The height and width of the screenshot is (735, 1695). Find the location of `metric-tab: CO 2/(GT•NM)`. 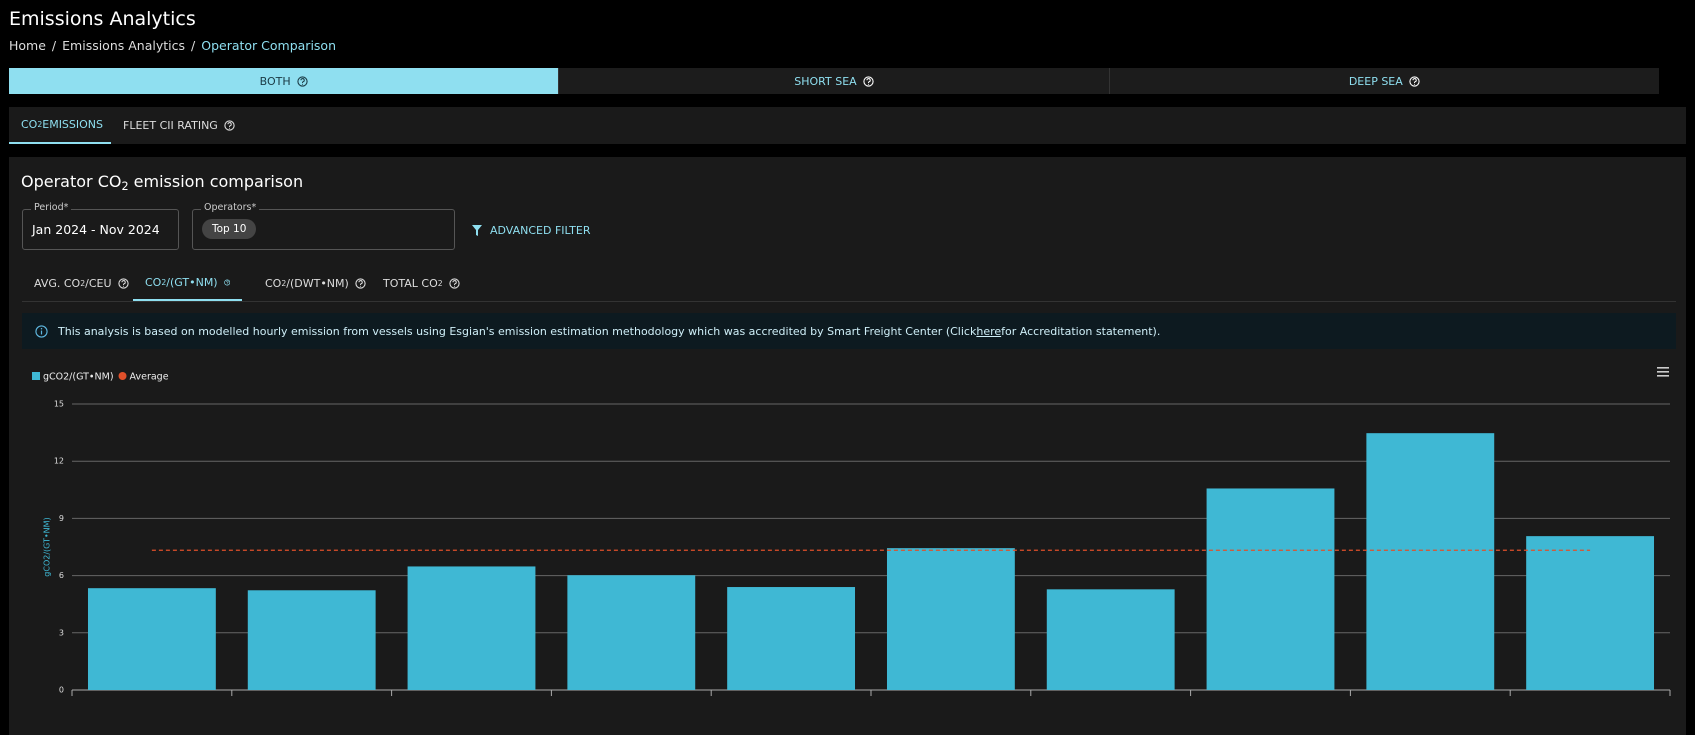

metric-tab: CO 2/(GT•NM) is located at coordinates (187, 283).